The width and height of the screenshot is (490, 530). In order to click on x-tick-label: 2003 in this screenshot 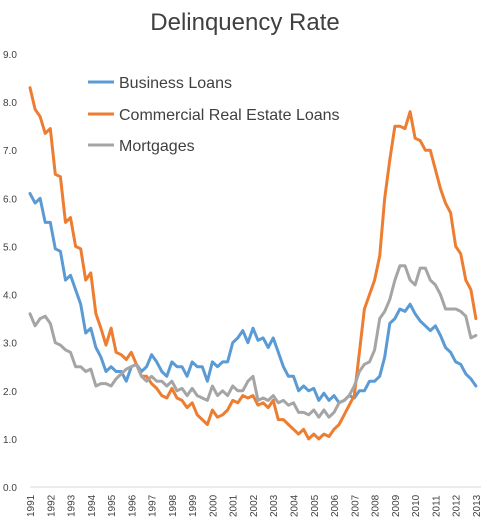, I will do `click(274, 505)`.